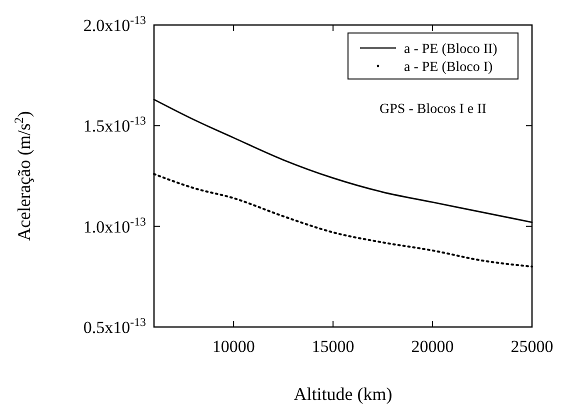 Image resolution: width=561 pixels, height=414 pixels. What do you see at coordinates (343, 394) in the screenshot?
I see `x-axis-title: Altitude (km)` at bounding box center [343, 394].